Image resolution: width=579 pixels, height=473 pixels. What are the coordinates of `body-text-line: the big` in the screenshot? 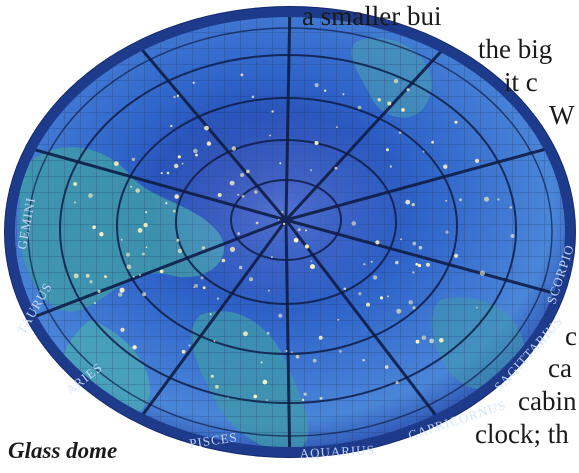 It's located at (515, 49).